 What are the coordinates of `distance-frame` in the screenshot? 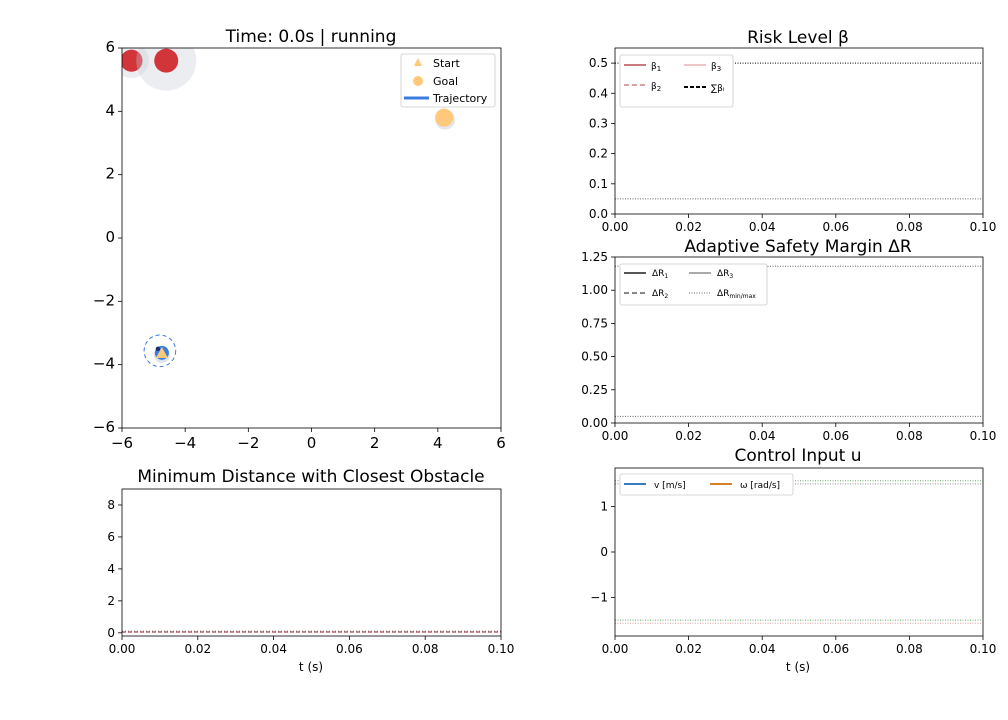 It's located at (311, 562).